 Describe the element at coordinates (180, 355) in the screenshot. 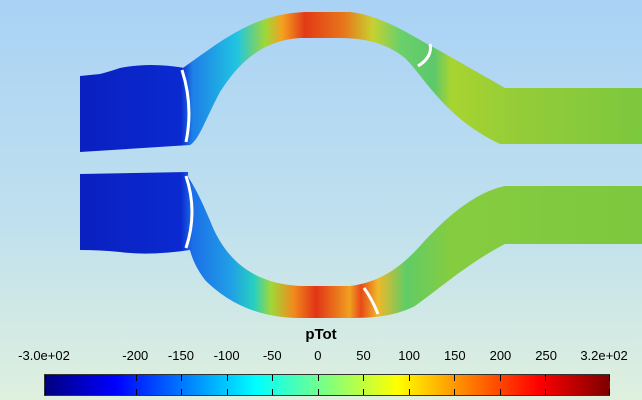

I see `colorbar-tick-label: -150` at that location.